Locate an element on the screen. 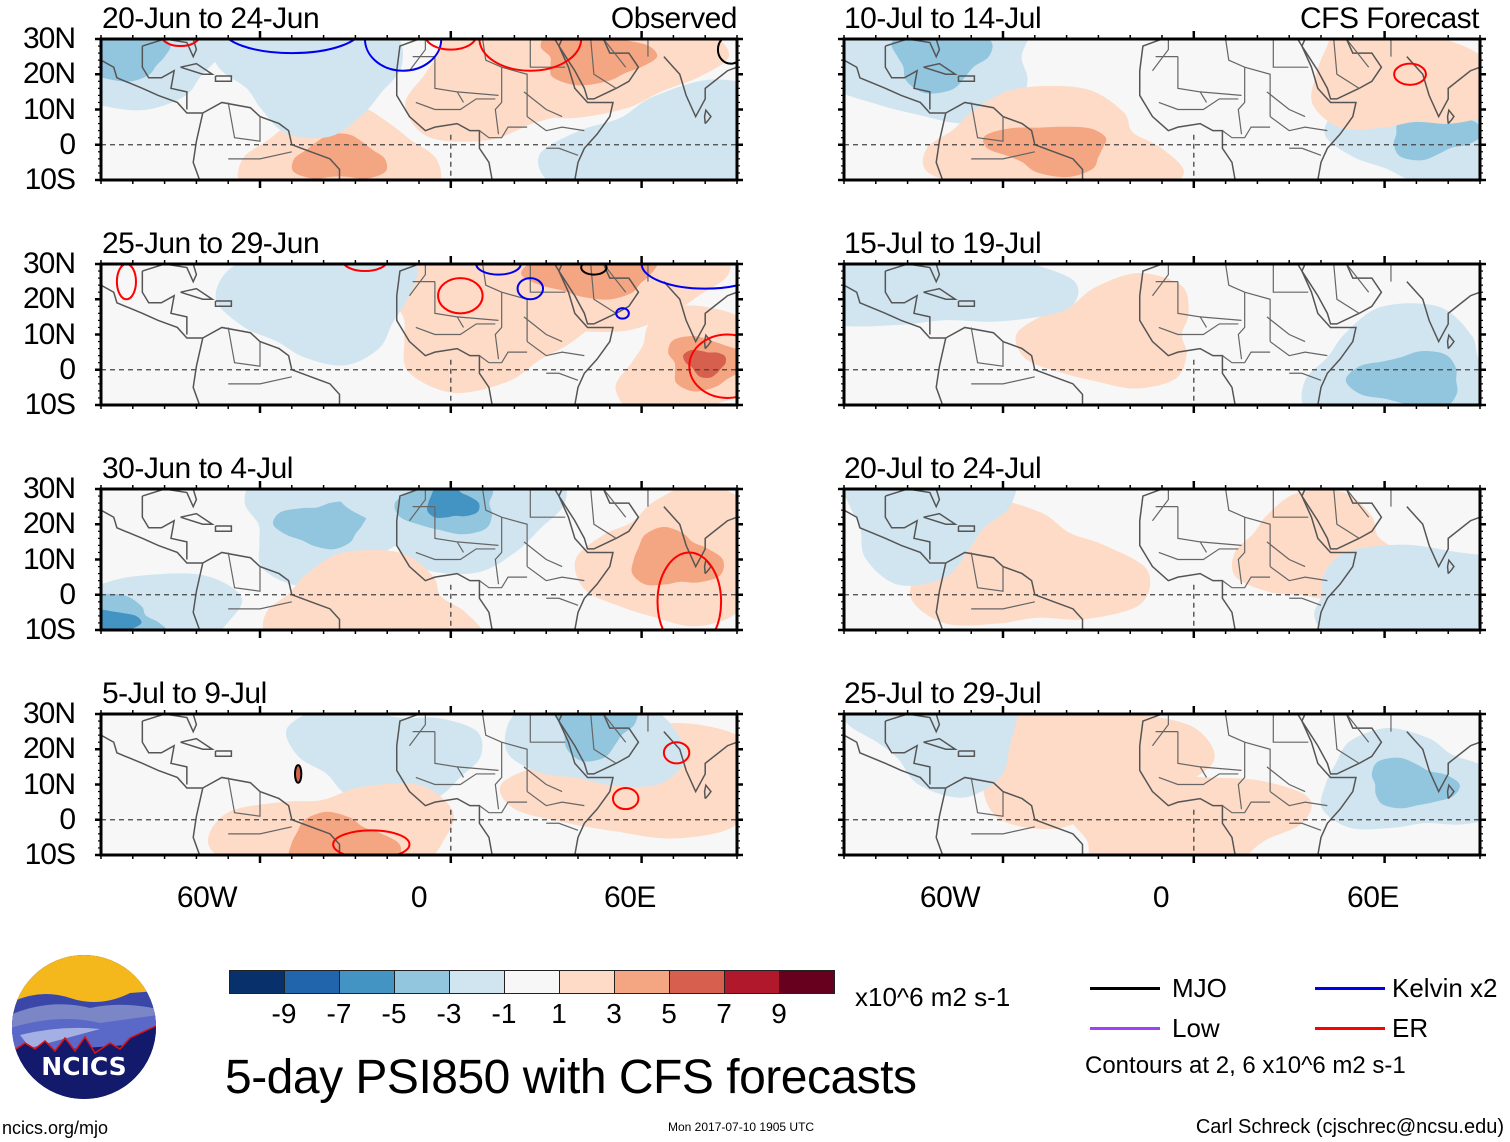  kelvin-legend-label: Kelvin x2 is located at coordinates (1445, 988).